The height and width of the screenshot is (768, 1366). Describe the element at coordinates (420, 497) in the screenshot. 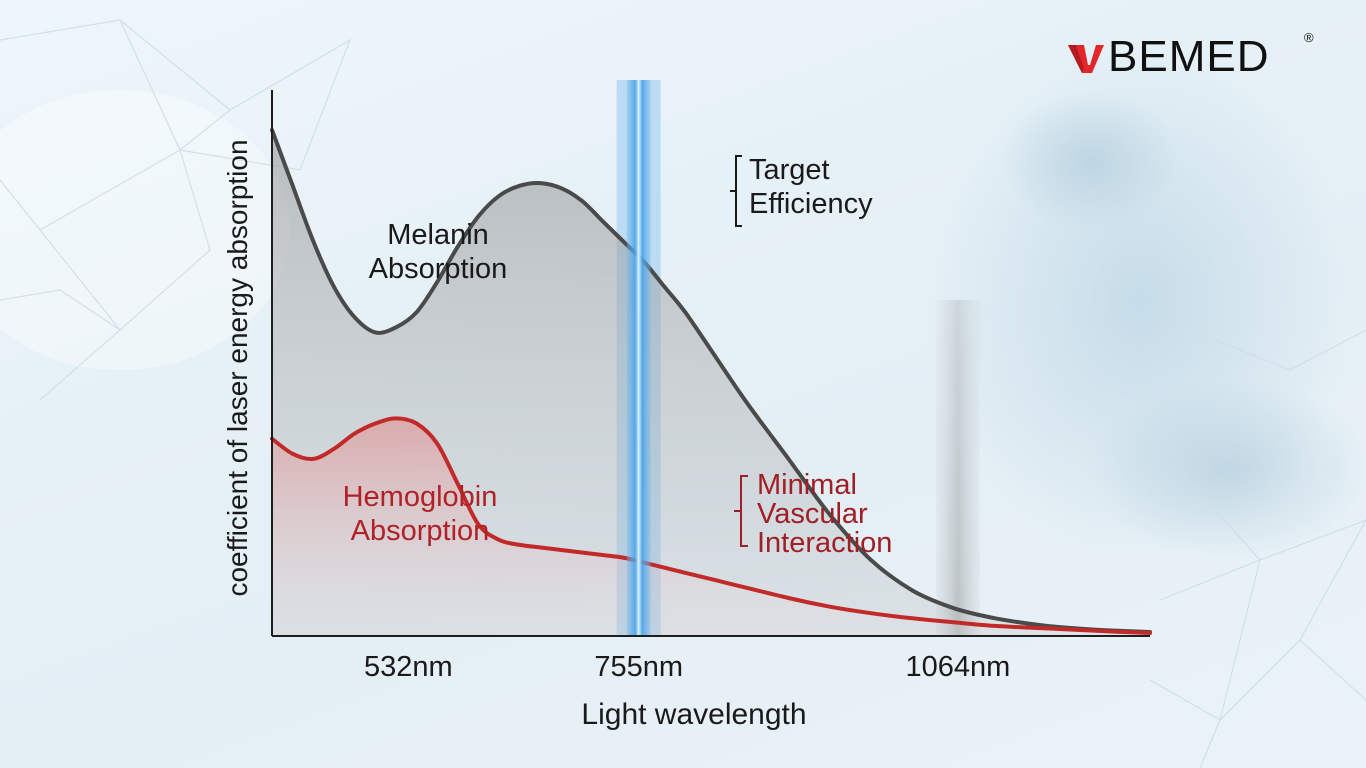

I see `hemoglobin-label-line-1: Hemoglobin` at that location.